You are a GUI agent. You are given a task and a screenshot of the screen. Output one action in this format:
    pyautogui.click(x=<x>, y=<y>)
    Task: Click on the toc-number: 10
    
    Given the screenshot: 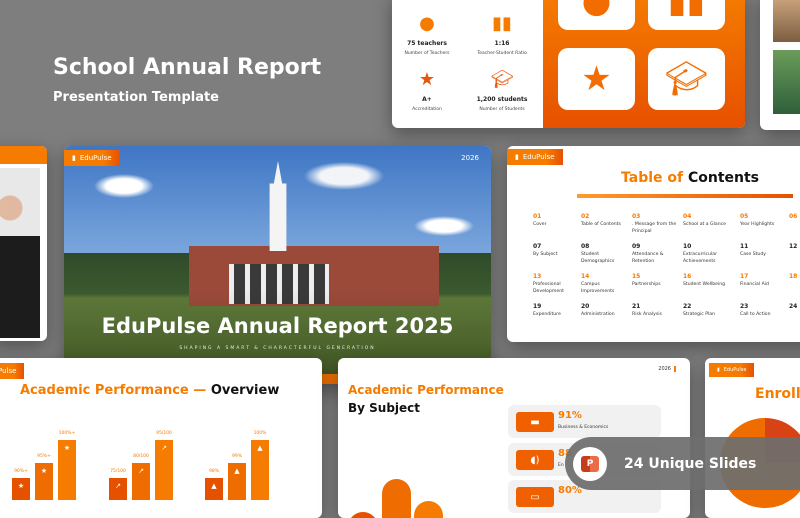 What is the action you would take?
    pyautogui.click(x=687, y=246)
    